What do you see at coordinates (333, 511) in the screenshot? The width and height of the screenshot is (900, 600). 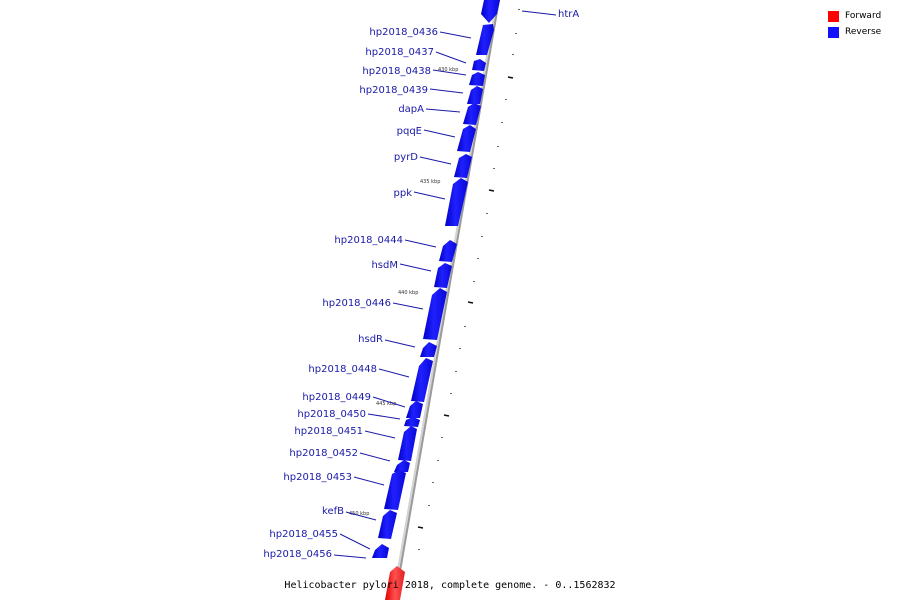 I see `gene-label: kefB` at bounding box center [333, 511].